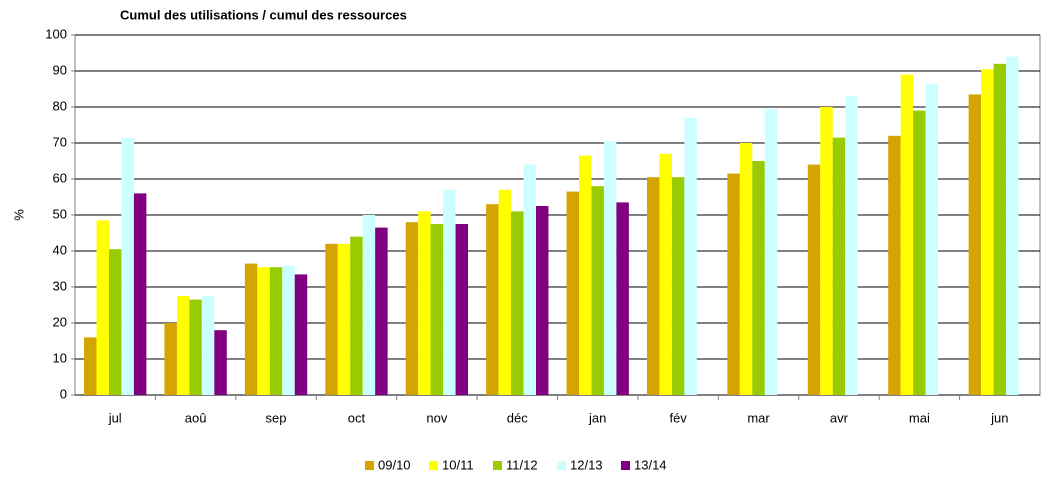 The image size is (1051, 484). Describe the element at coordinates (678, 417) in the screenshot. I see `x-tick-label: fév` at that location.